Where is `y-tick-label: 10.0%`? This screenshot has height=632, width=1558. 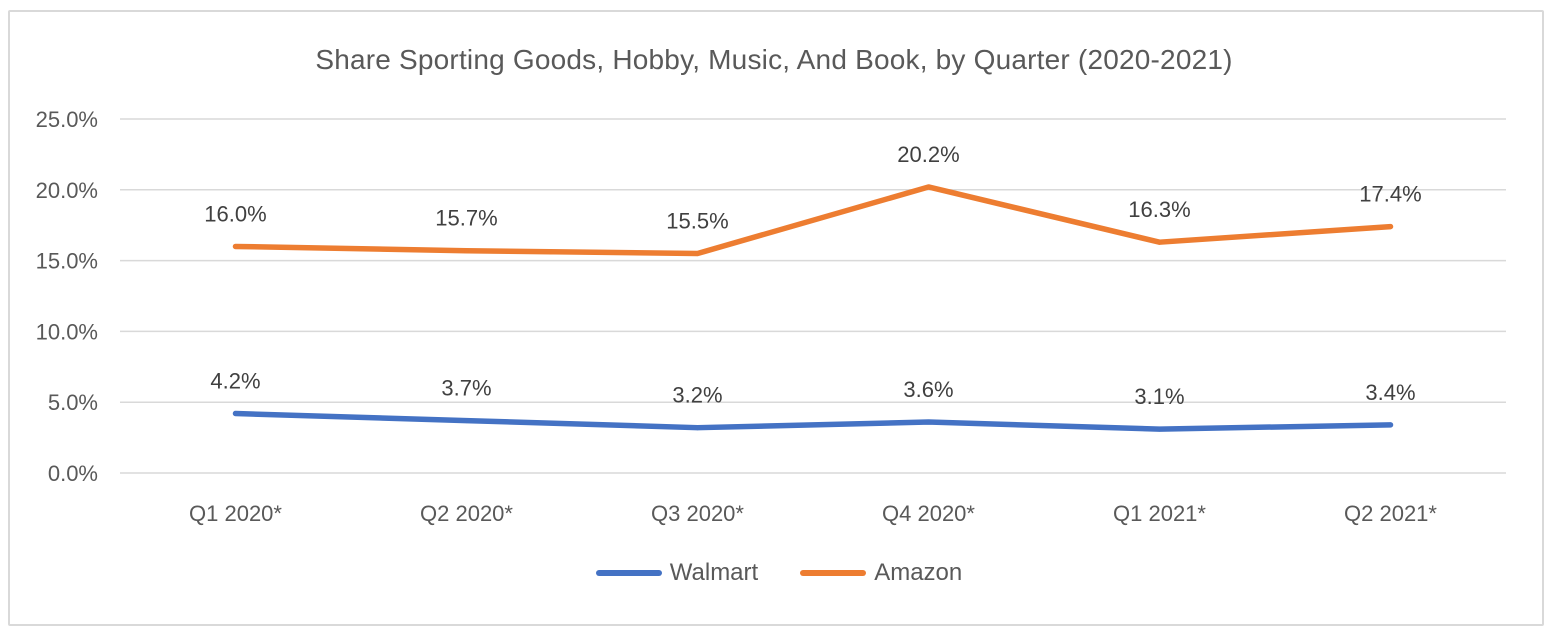 y-tick-label: 10.0% is located at coordinates (67, 331).